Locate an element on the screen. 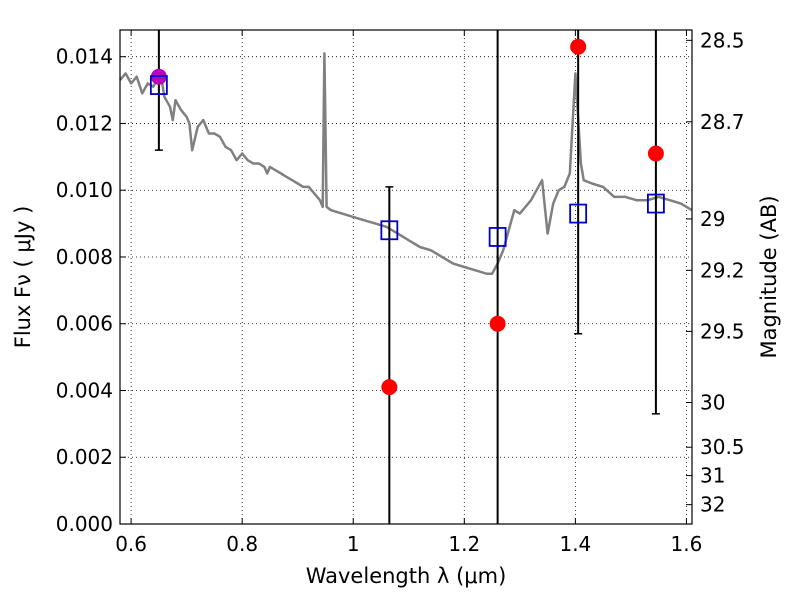 This screenshot has width=800, height=600. y-tick-label: 0.004 is located at coordinates (84, 390).